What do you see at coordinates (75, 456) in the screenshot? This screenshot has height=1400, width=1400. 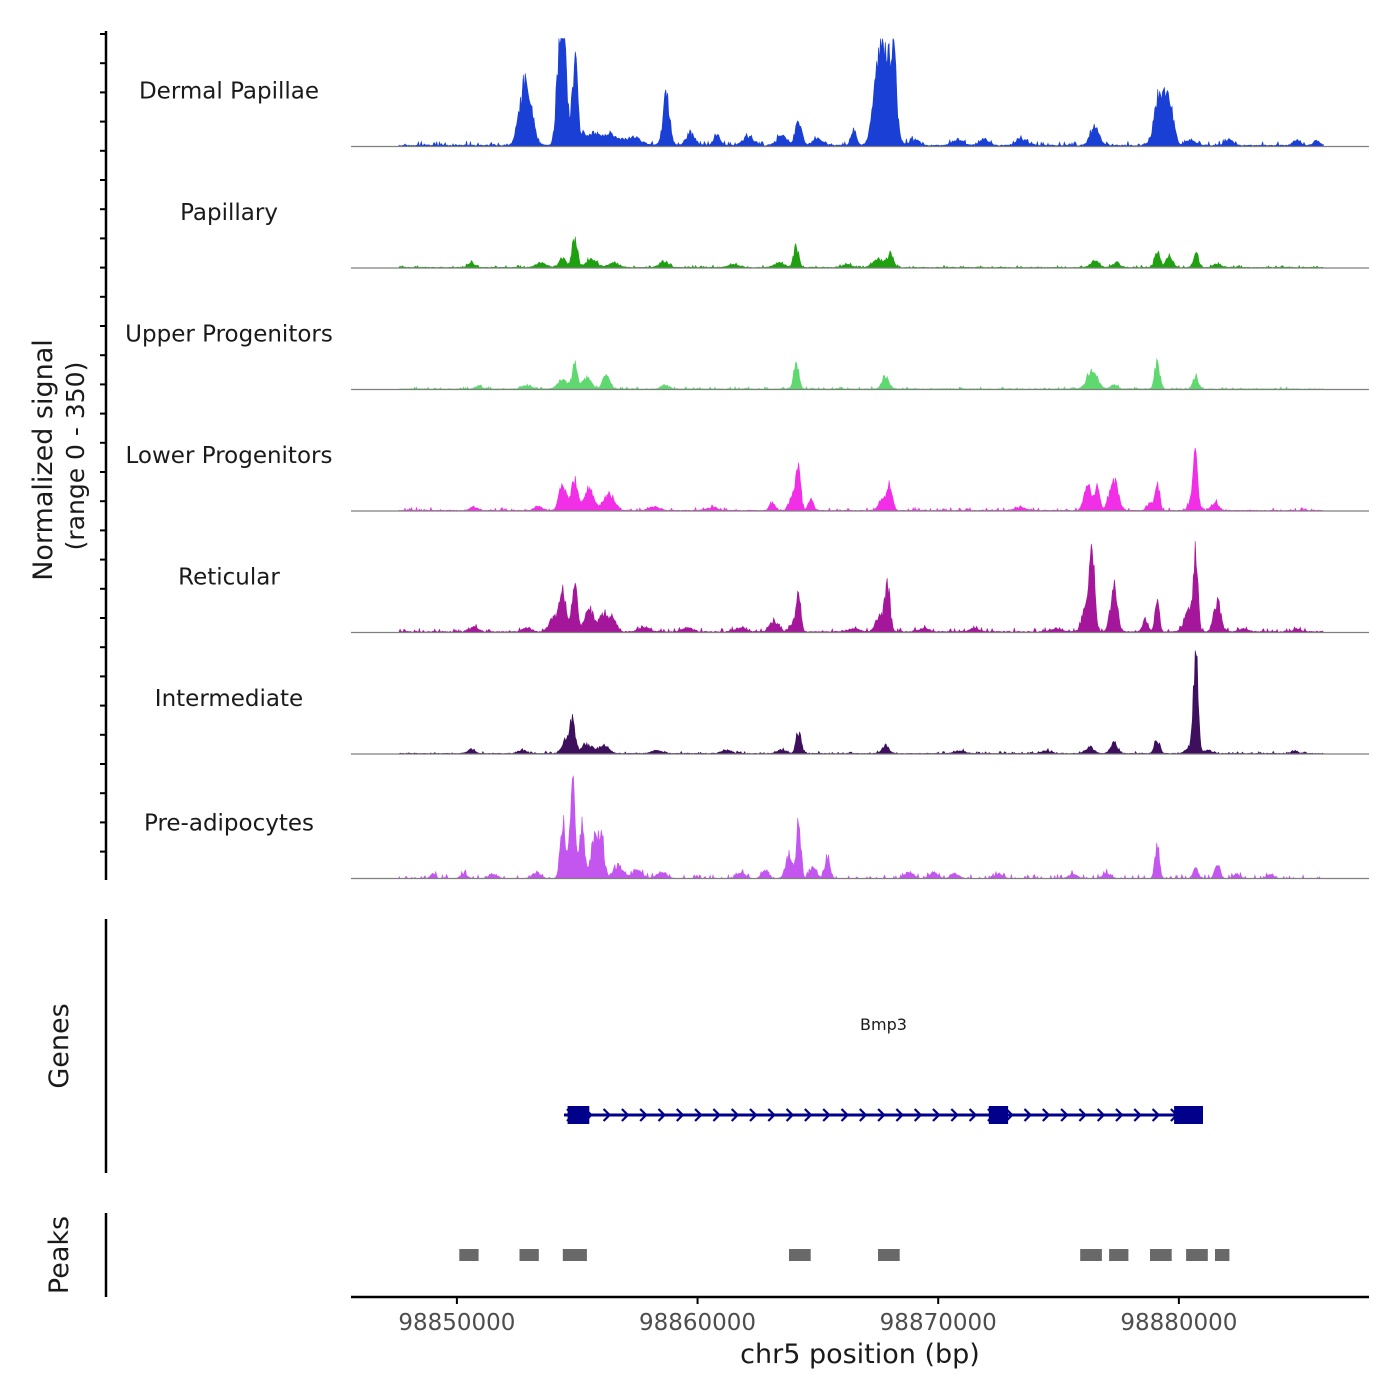 I see `y-axis-range: (range 0 - 350)` at bounding box center [75, 456].